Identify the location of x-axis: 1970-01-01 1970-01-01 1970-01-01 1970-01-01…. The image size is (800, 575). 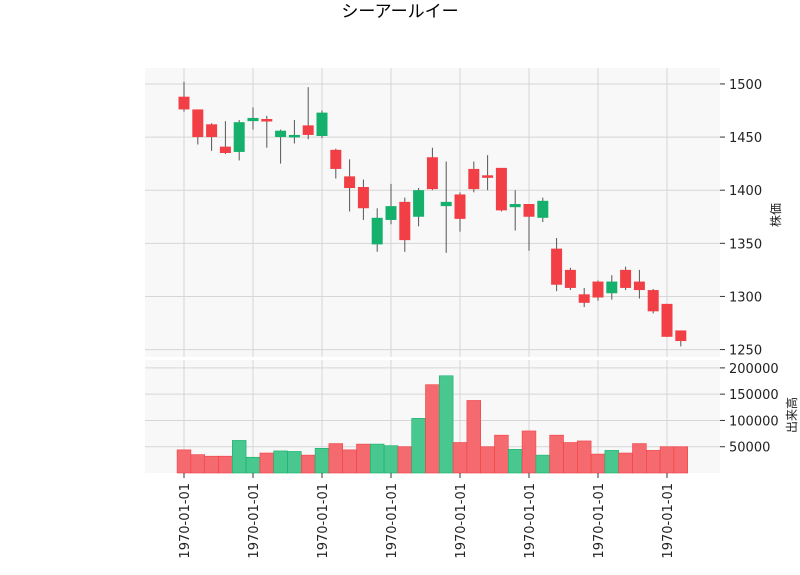
(427, 516).